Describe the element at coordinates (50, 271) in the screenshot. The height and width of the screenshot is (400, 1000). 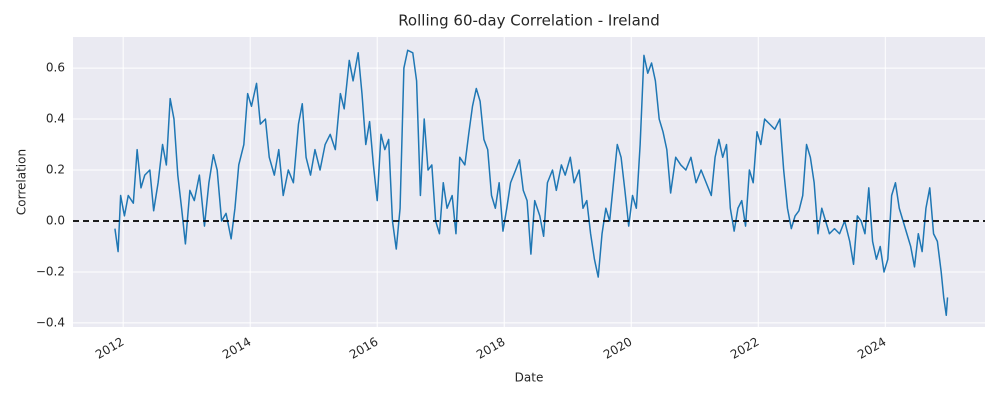
I see `y-tick-label: −0.2` at that location.